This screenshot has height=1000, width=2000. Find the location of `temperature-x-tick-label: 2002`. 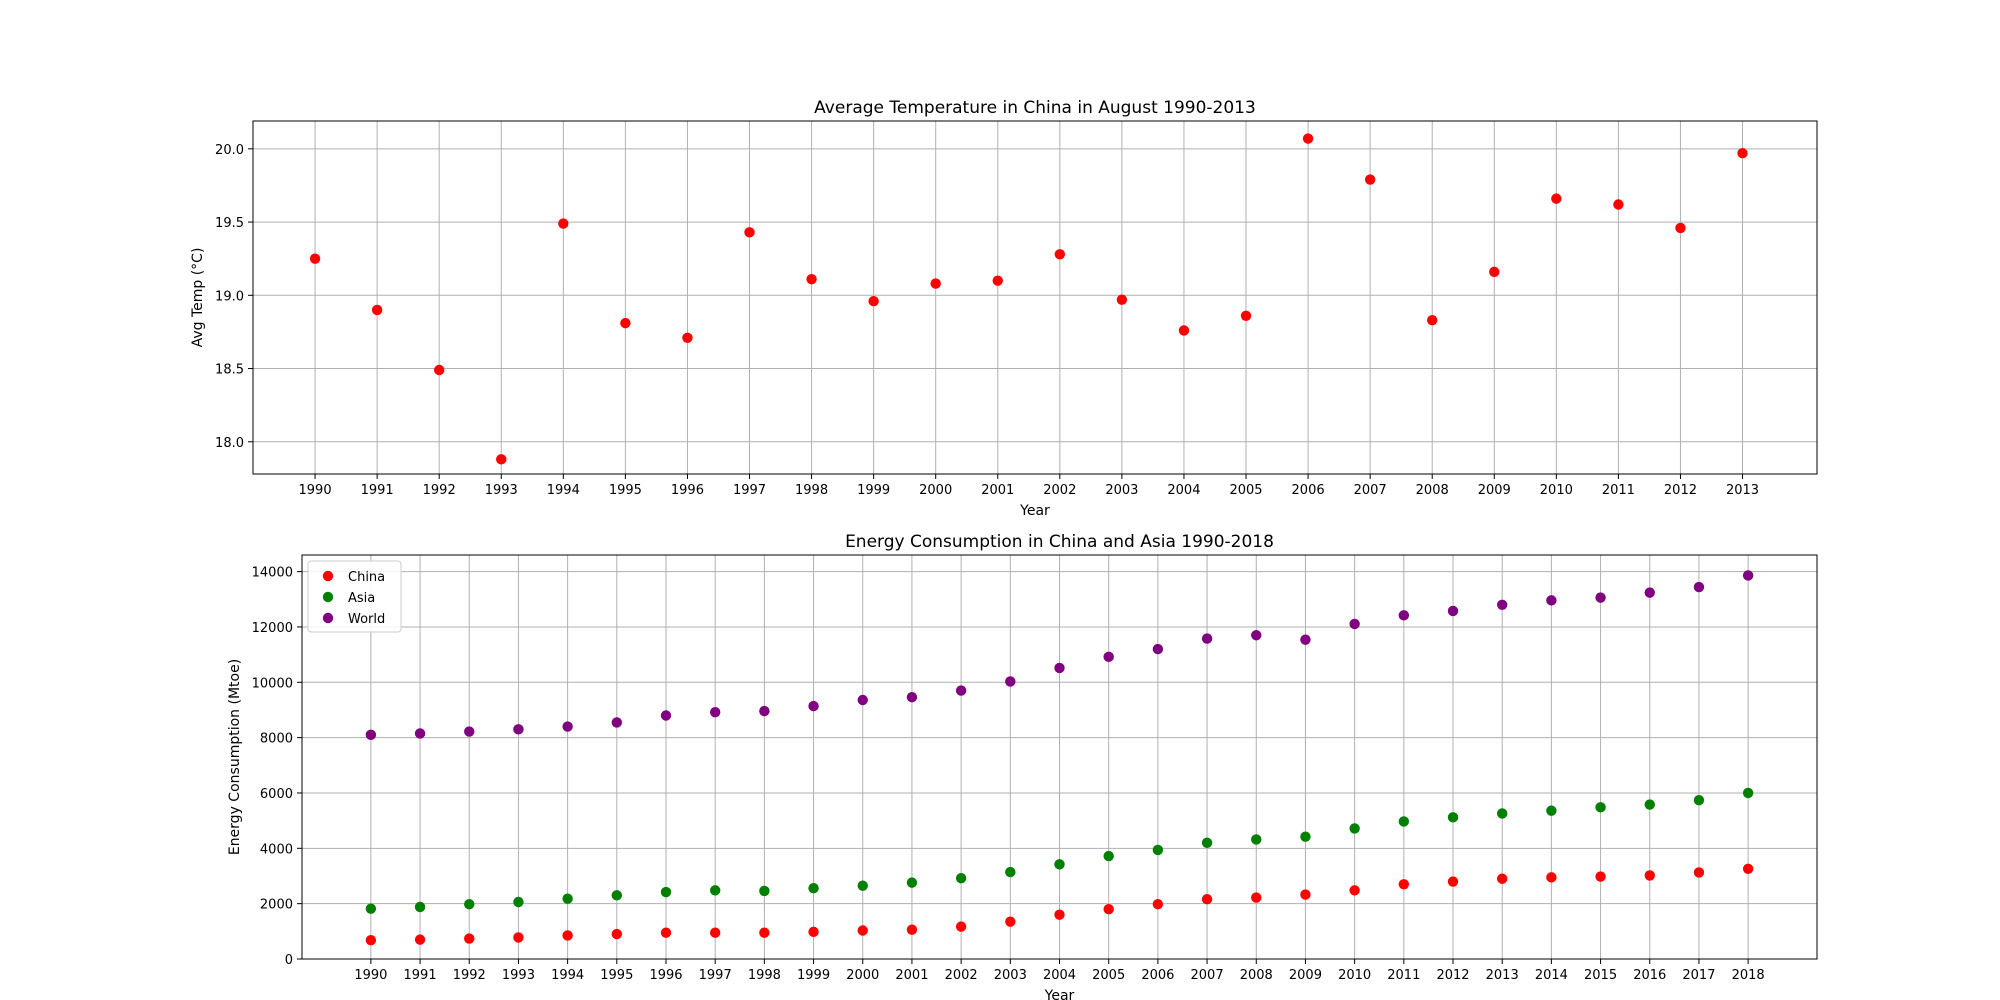

temperature-x-tick-label: 2002 is located at coordinates (1059, 490).